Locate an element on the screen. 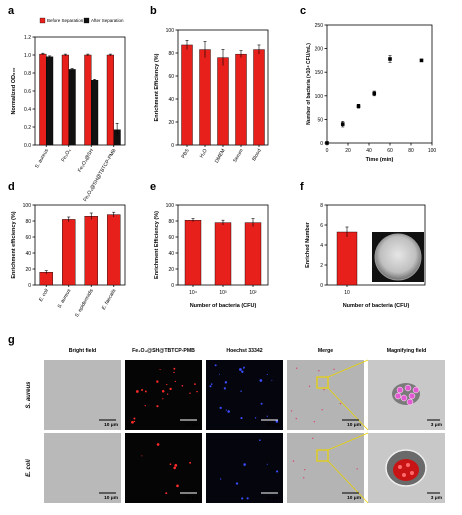 The width and height of the screenshot is (462, 515). panel-f-xlabel: Number of bacteria (CFU) is located at coordinates (376, 306).